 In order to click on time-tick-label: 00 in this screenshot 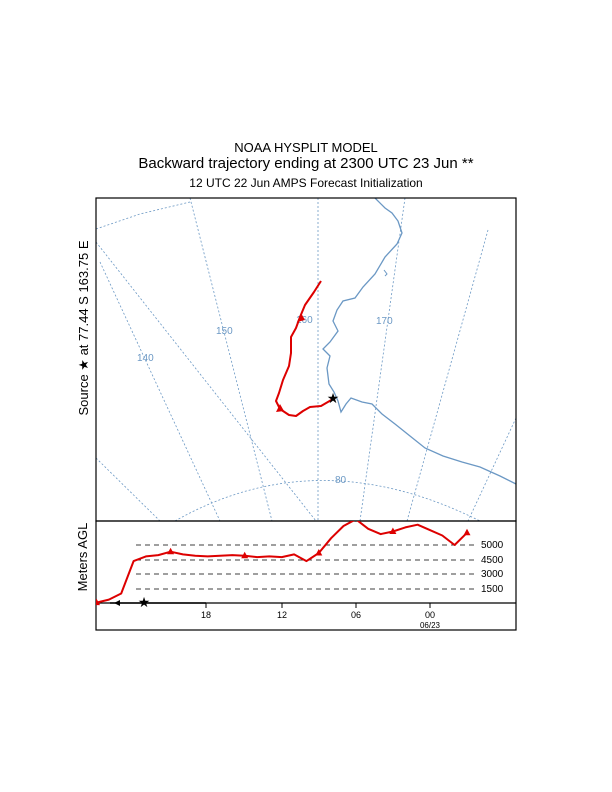, I will do `click(430, 615)`.